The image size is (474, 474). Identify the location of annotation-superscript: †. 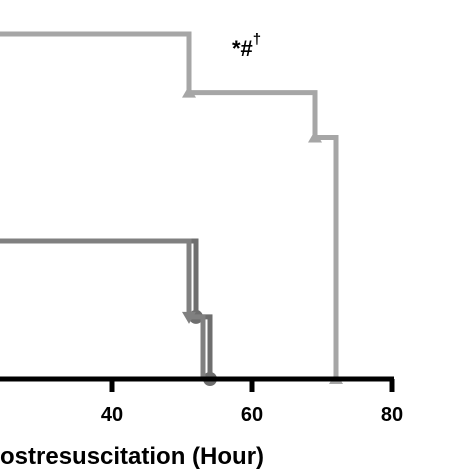
(257, 39).